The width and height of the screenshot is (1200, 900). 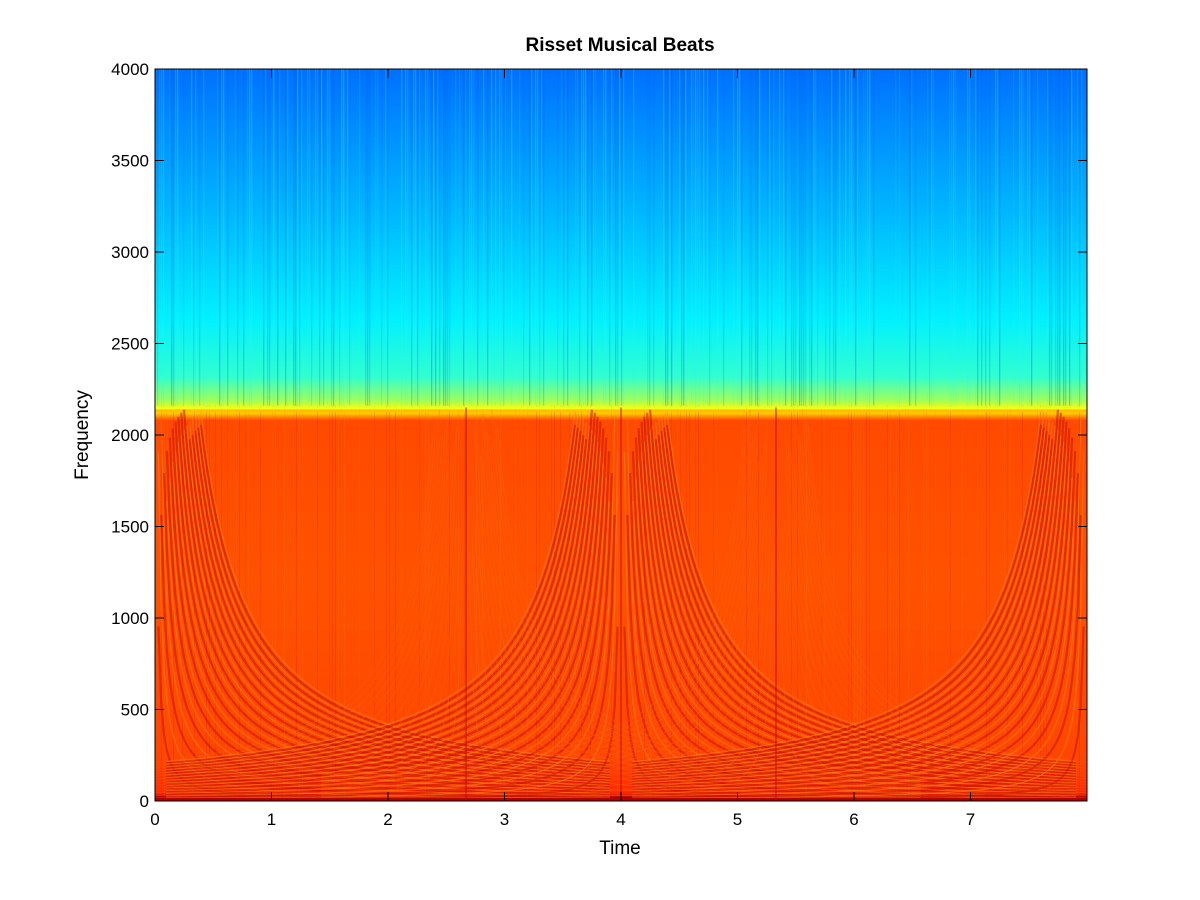 I want to click on x-tick-label: 1, so click(x=271, y=819).